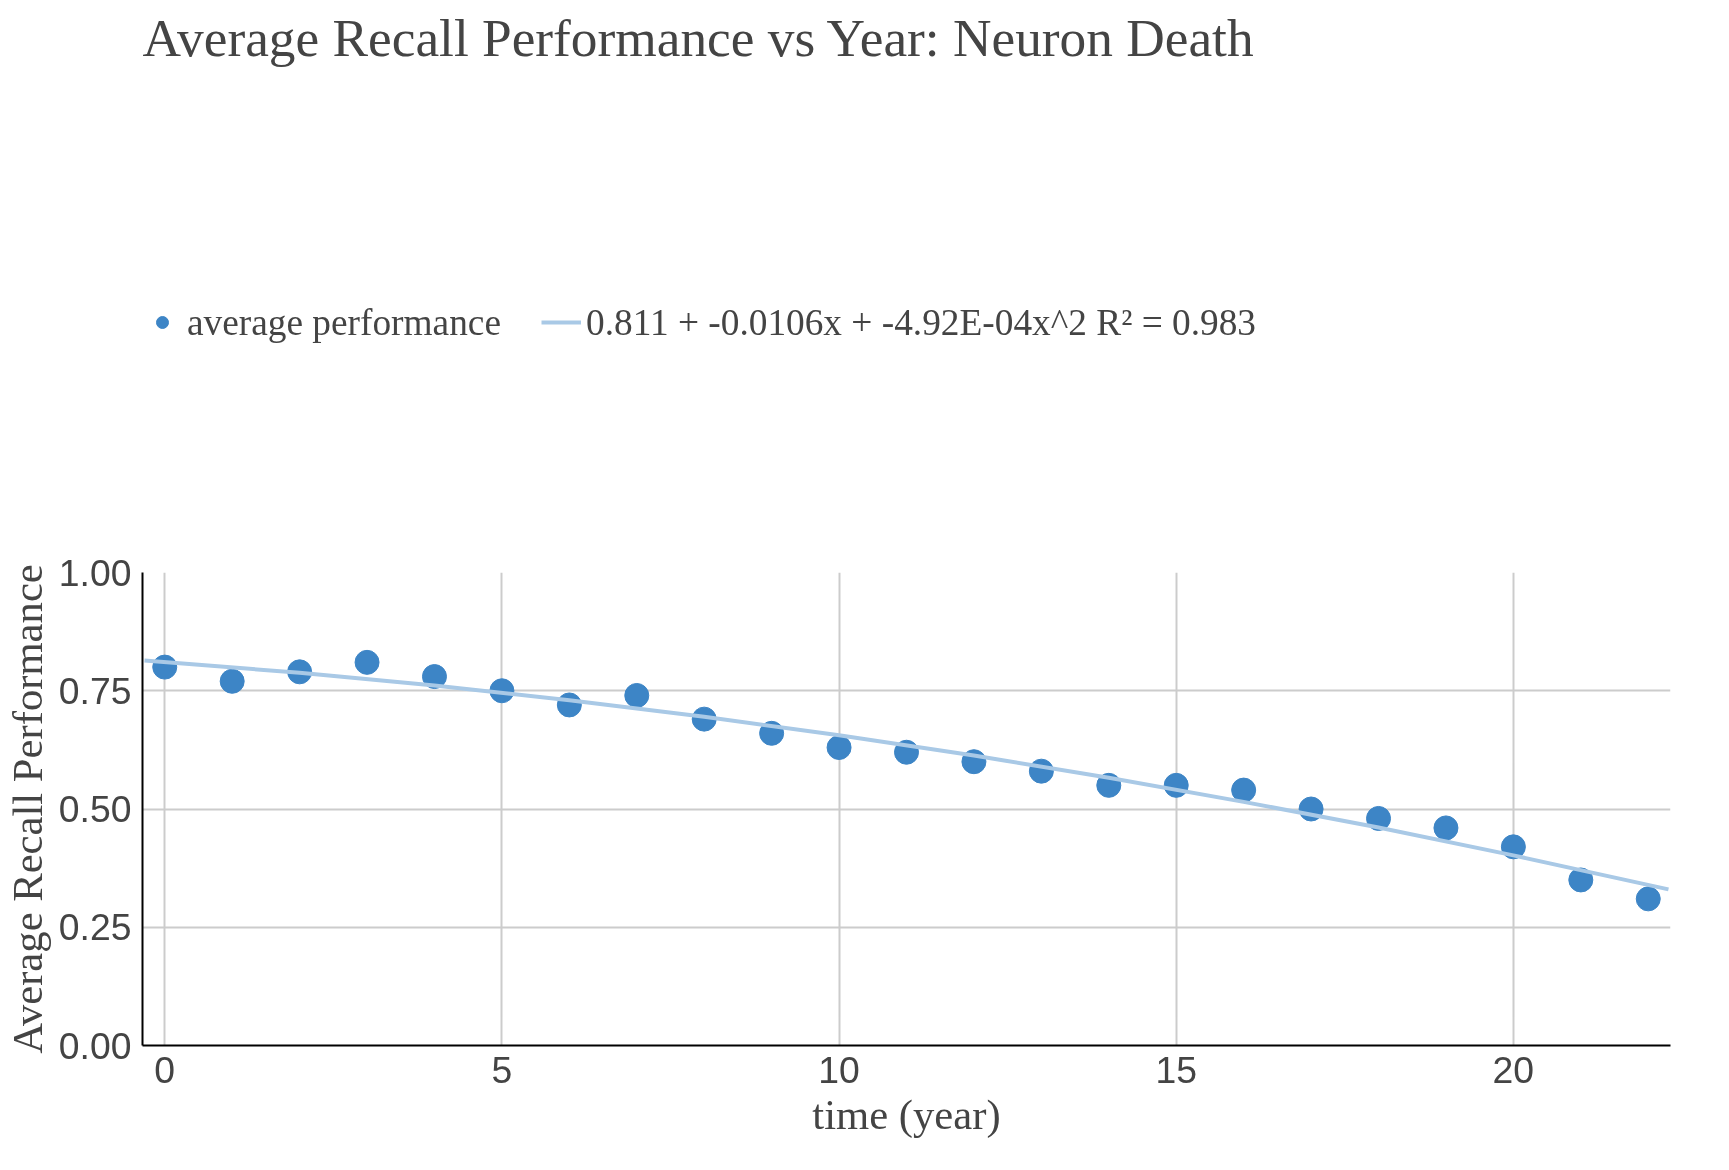  Describe the element at coordinates (906, 1114) in the screenshot. I see `x-axis-title: time (year)` at that location.